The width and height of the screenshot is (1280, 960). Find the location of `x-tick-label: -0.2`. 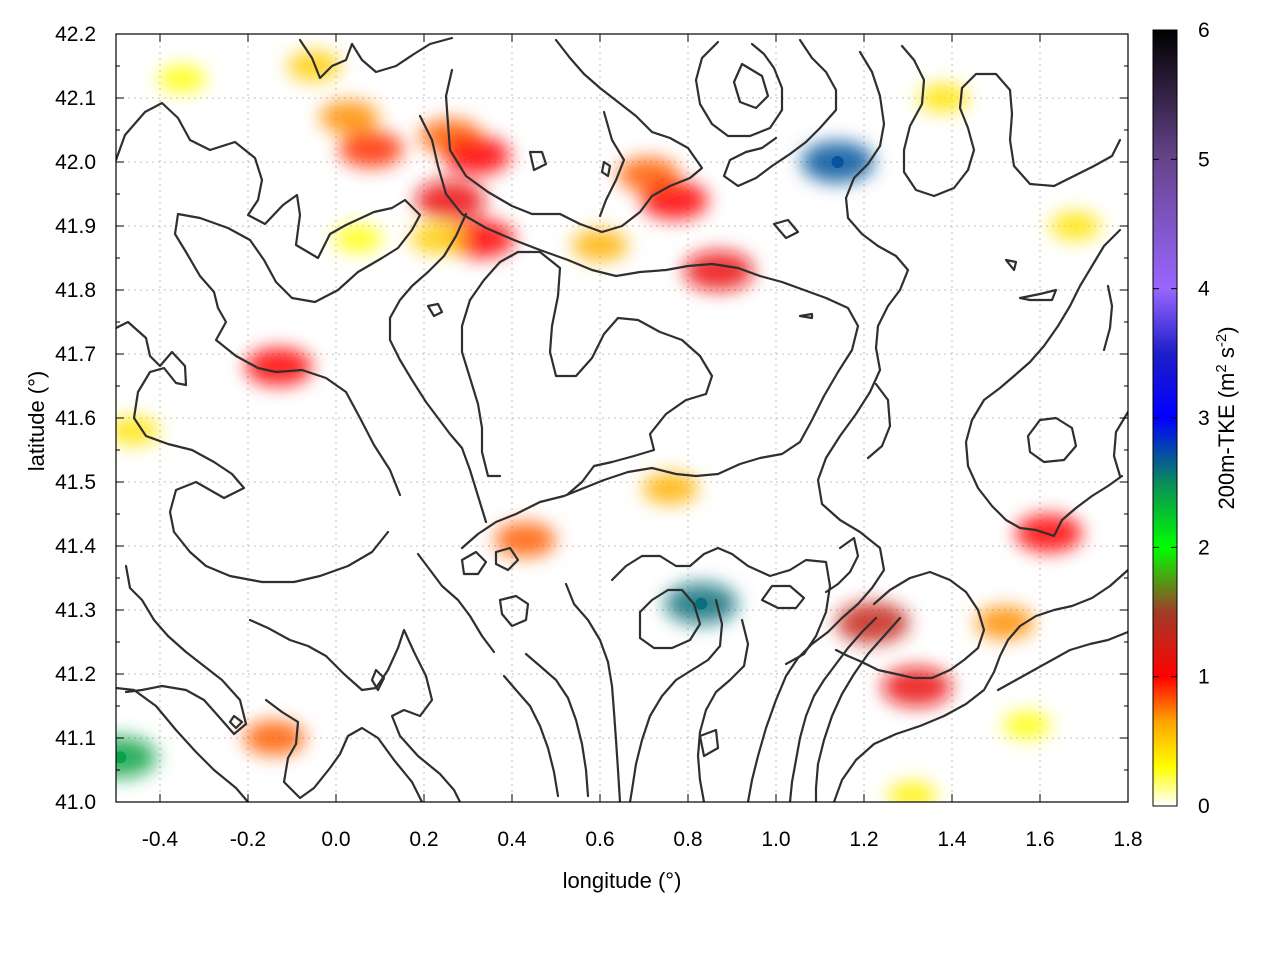

x-tick-label: -0.2 is located at coordinates (248, 839).